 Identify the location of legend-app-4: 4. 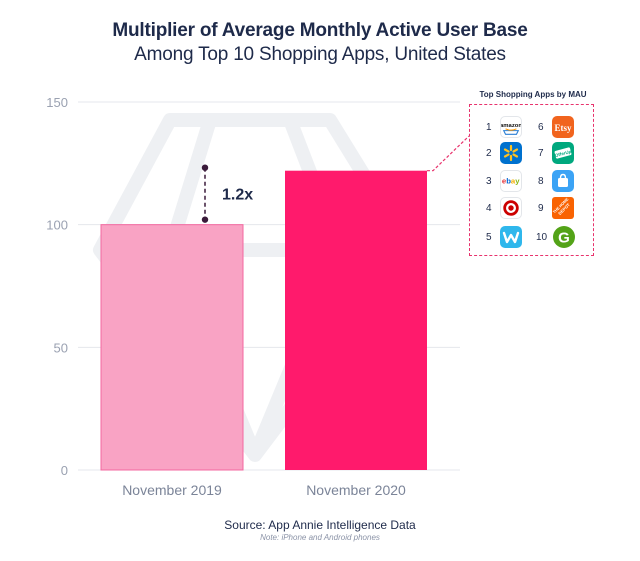
(504, 208).